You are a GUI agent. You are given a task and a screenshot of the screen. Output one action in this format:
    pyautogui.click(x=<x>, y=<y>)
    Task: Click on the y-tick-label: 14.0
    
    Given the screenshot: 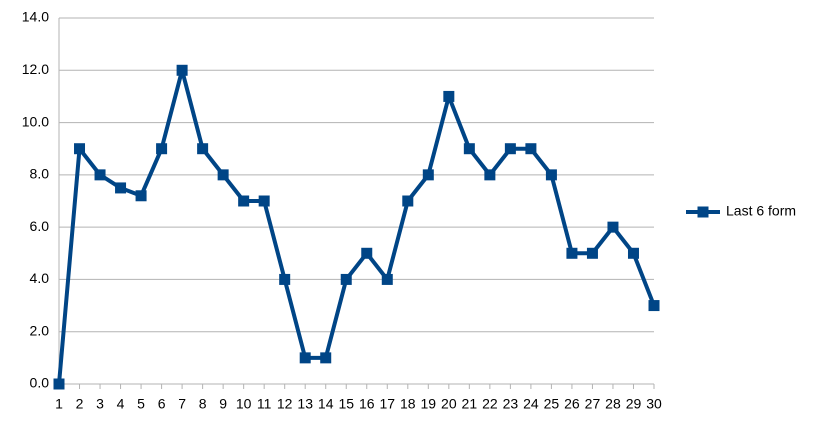 What is the action you would take?
    pyautogui.click(x=35, y=17)
    